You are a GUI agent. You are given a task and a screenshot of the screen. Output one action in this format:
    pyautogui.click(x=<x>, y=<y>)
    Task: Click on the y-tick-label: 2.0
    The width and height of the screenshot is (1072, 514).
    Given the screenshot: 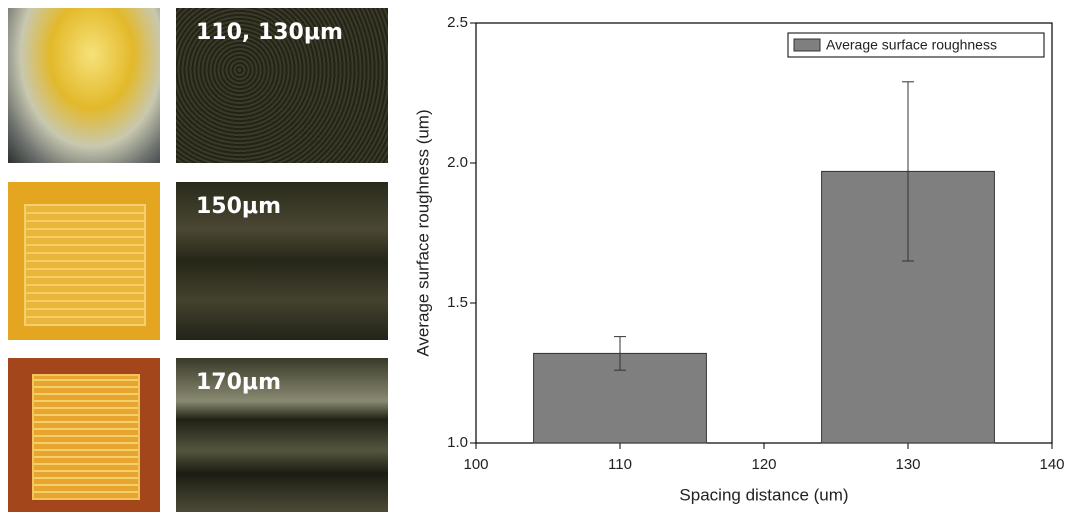 What is the action you would take?
    pyautogui.click(x=457, y=162)
    